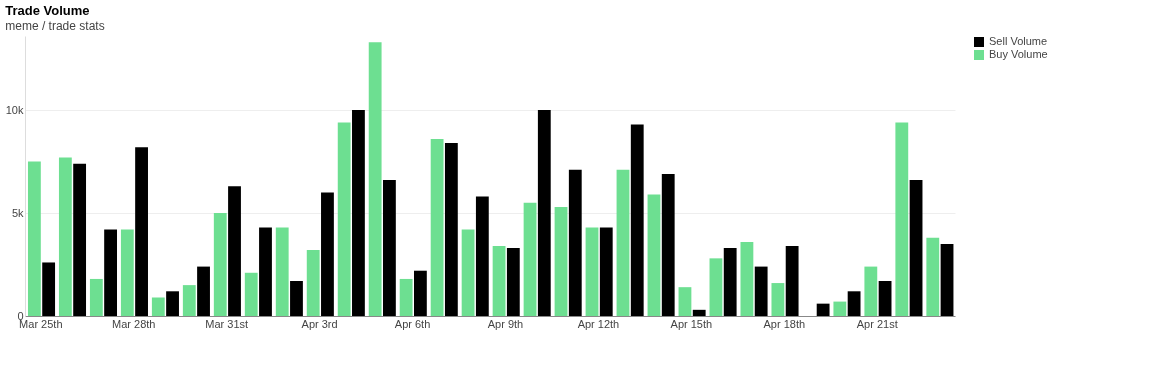 The image size is (1152, 370). I want to click on chart-title: Trade Volume, so click(47, 10).